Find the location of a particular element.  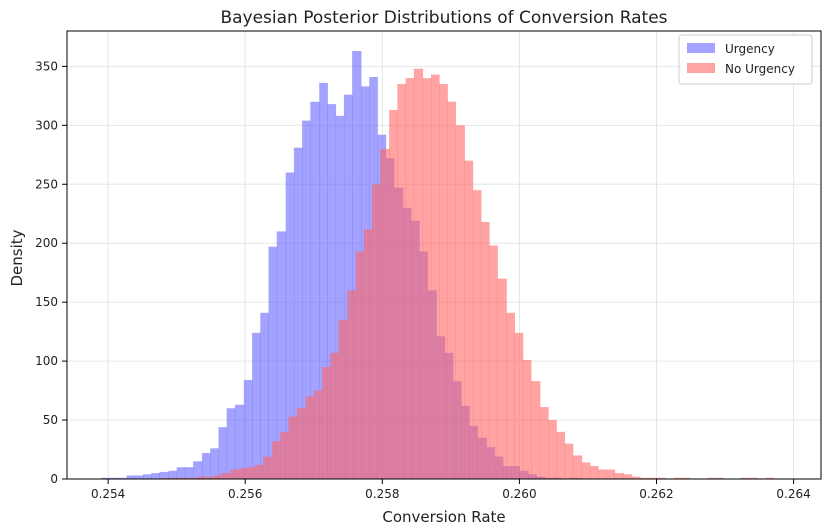

legend-label: Urgency is located at coordinates (750, 49).